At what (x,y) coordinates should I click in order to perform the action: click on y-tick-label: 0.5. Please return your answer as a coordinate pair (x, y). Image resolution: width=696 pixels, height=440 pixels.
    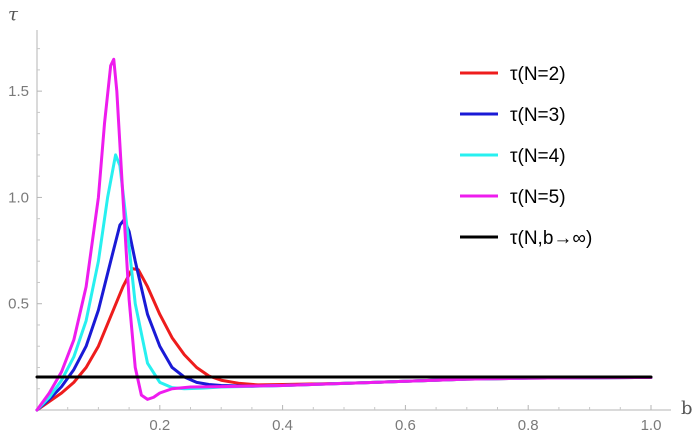
    Looking at the image, I should click on (18, 304).